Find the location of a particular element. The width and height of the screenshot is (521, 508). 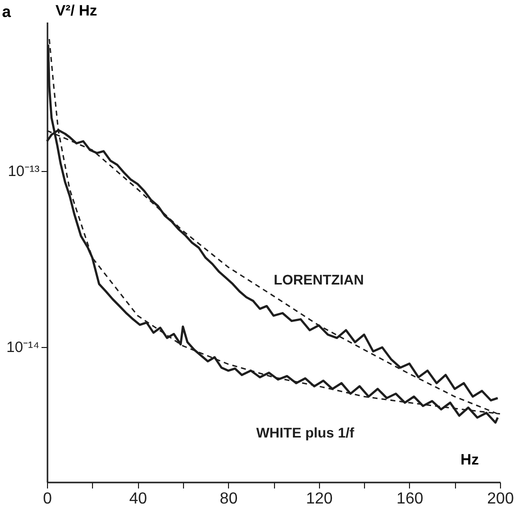

x-axis-title: Hz is located at coordinates (469, 460).